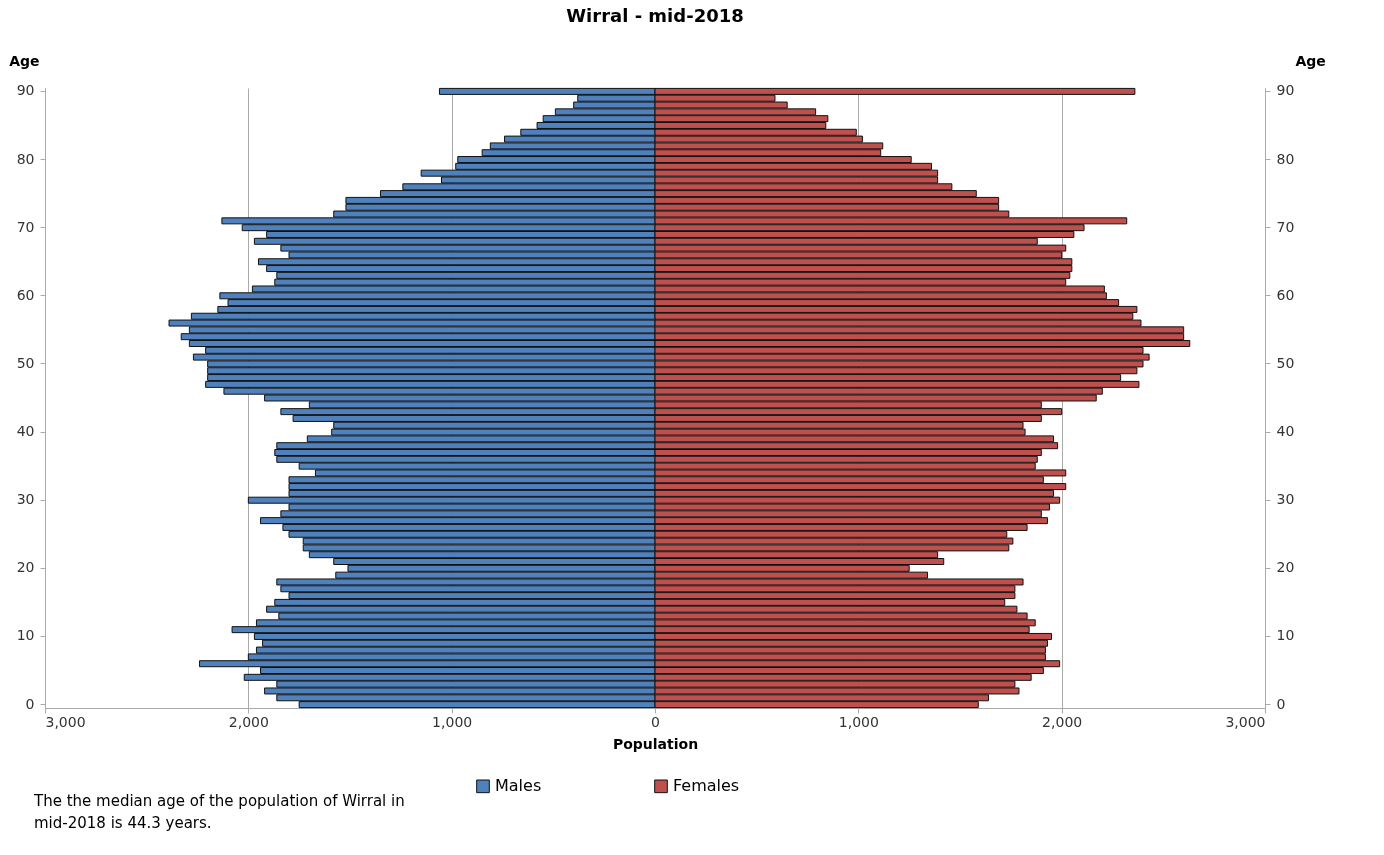 The height and width of the screenshot is (855, 1384). Describe the element at coordinates (25, 226) in the screenshot. I see `y-tick-label: 70` at that location.